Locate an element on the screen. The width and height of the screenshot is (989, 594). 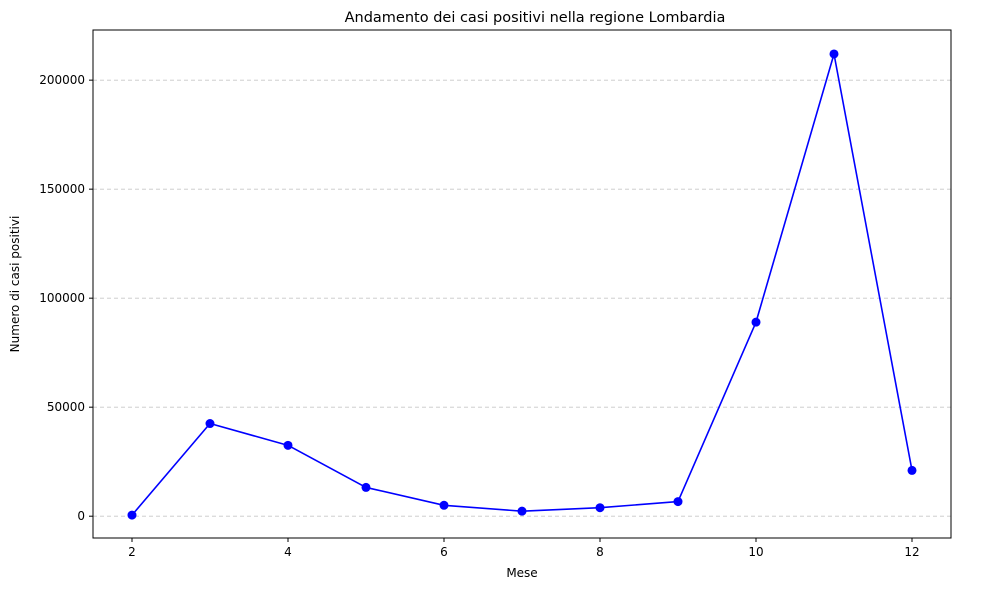
y-tick-label: 0 is located at coordinates (81, 516).